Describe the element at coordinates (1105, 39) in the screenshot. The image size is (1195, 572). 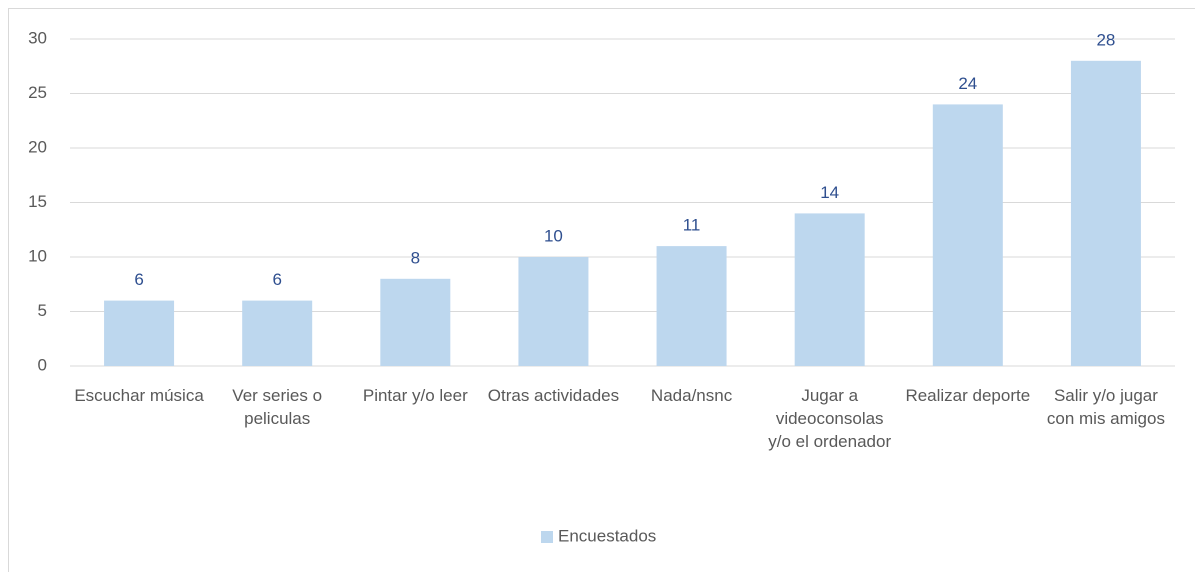
I see `data-label: 28` at that location.